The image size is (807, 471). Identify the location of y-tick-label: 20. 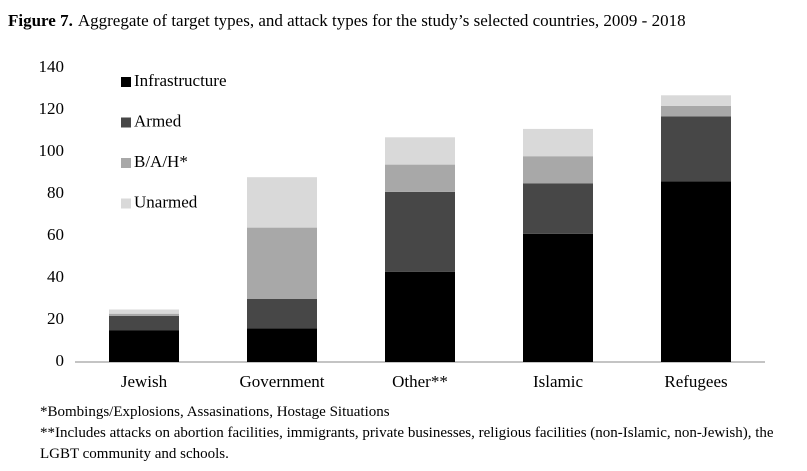
(55, 318).